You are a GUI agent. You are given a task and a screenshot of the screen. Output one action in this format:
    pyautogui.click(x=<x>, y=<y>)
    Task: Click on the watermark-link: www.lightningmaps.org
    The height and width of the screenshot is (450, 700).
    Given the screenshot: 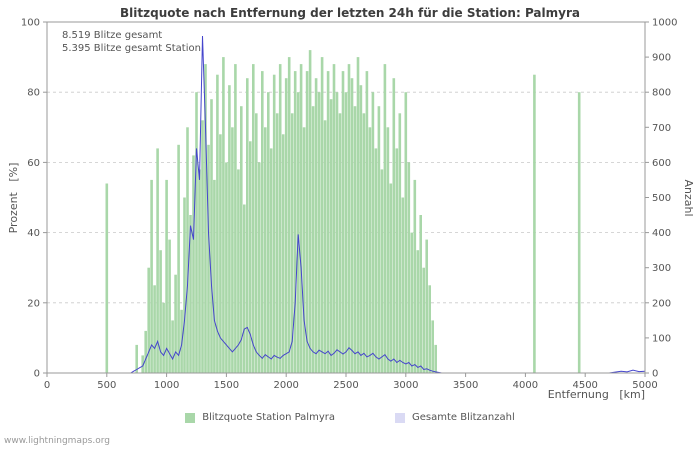 What is the action you would take?
    pyautogui.click(x=57, y=441)
    